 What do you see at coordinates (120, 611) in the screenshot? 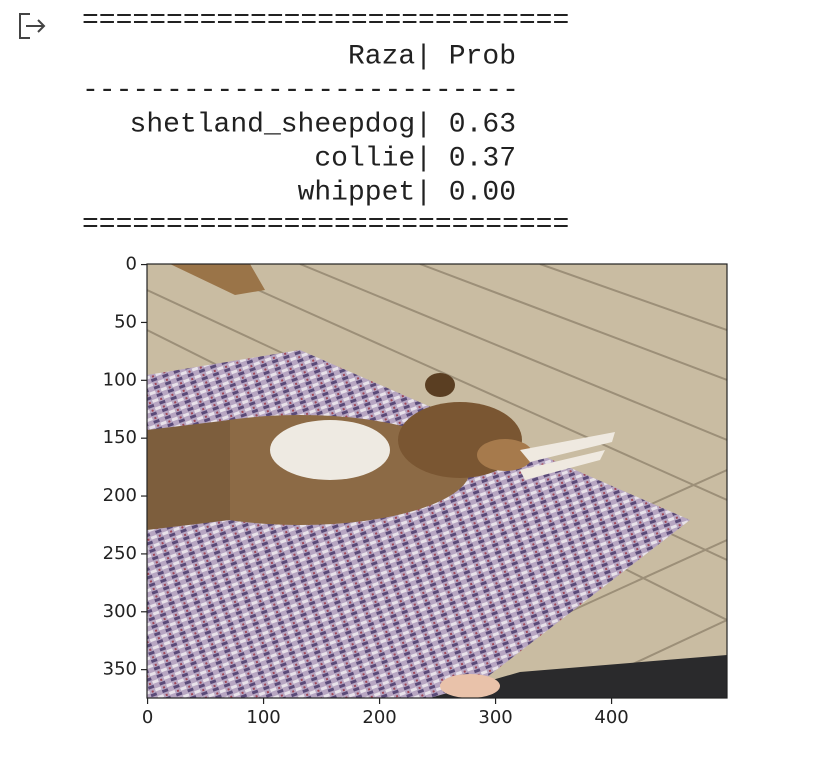
I see `y-tick-label: 300` at bounding box center [120, 611].